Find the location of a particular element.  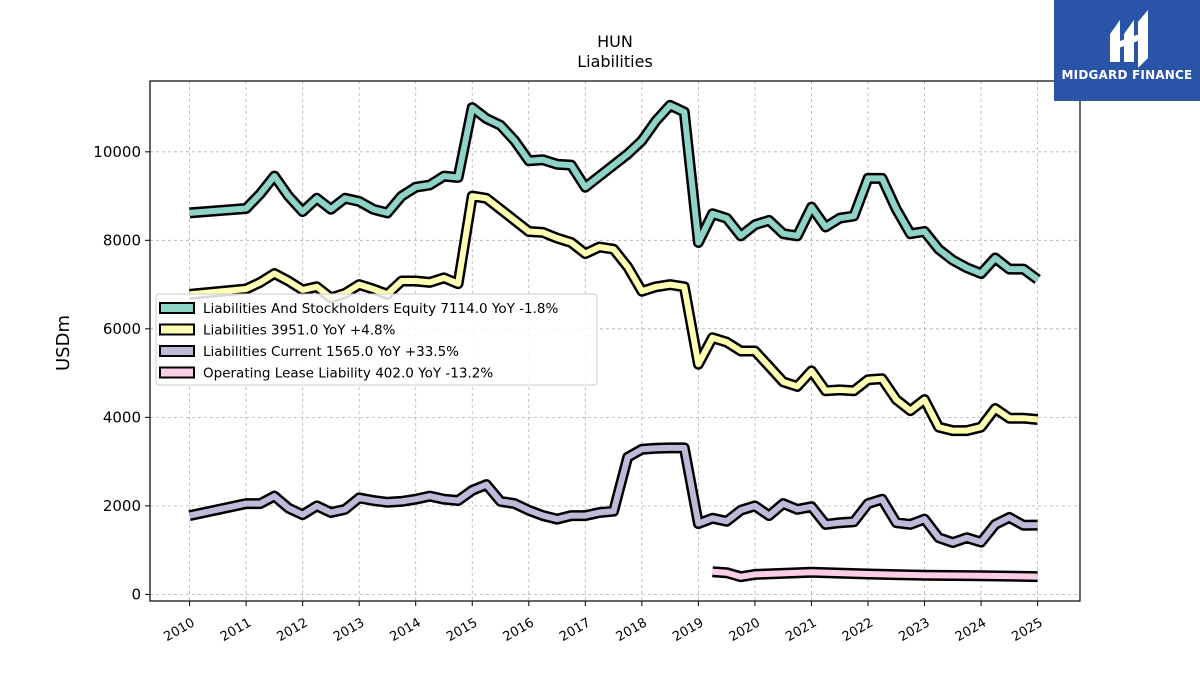

x-tick-label: 2018 is located at coordinates (632, 630).